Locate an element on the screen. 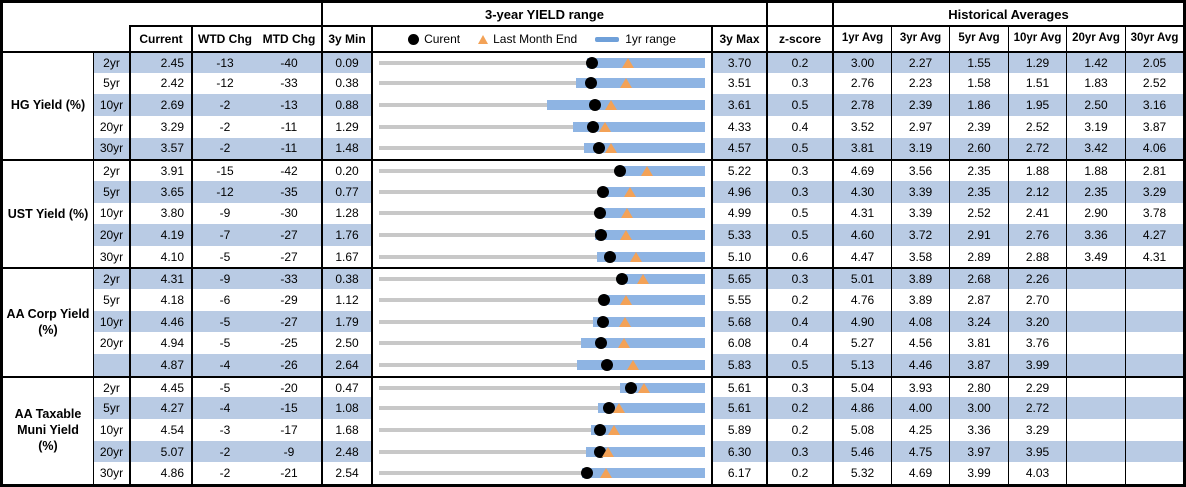 The width and height of the screenshot is (1186, 487). cell-30yr-avg: 2.05 is located at coordinates (1154, 62).